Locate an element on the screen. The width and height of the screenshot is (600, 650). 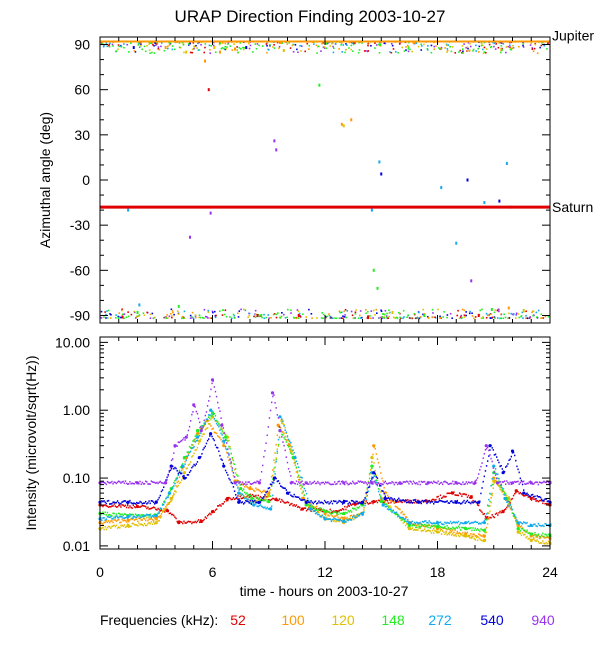
x-tick-labels: 0 6 12 18 24 is located at coordinates (327, 572).